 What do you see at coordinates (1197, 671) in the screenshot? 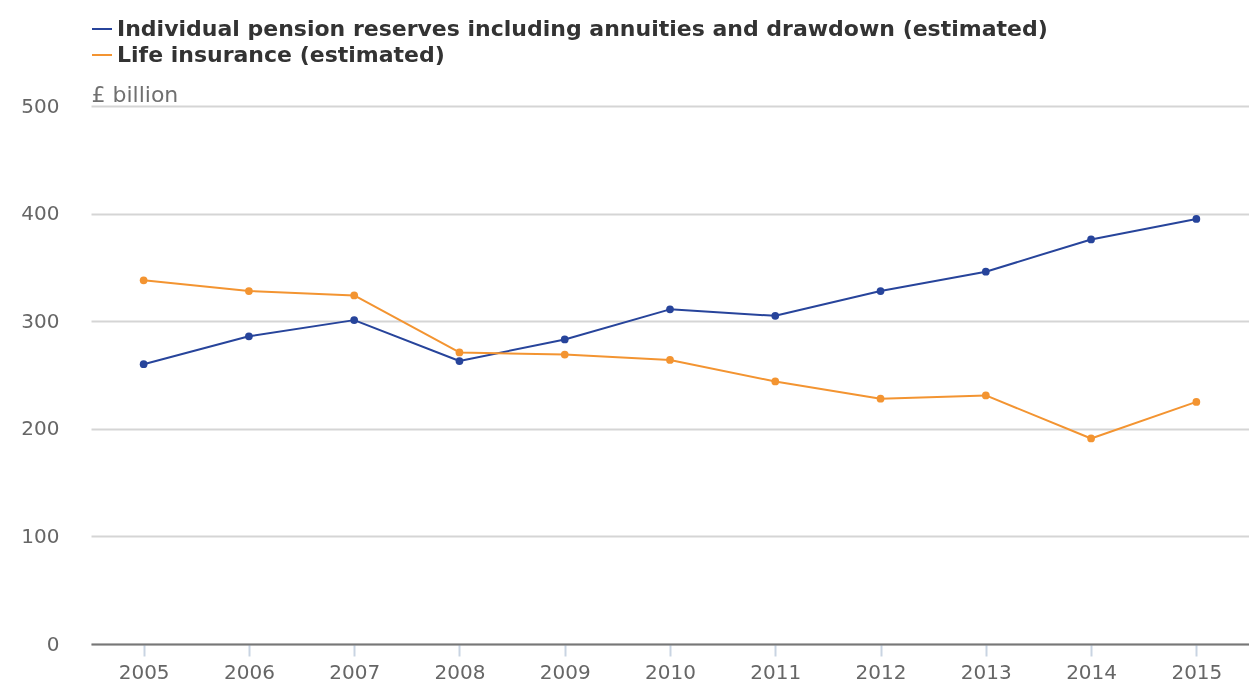
I see `x-tick-label: 2015` at bounding box center [1197, 671].